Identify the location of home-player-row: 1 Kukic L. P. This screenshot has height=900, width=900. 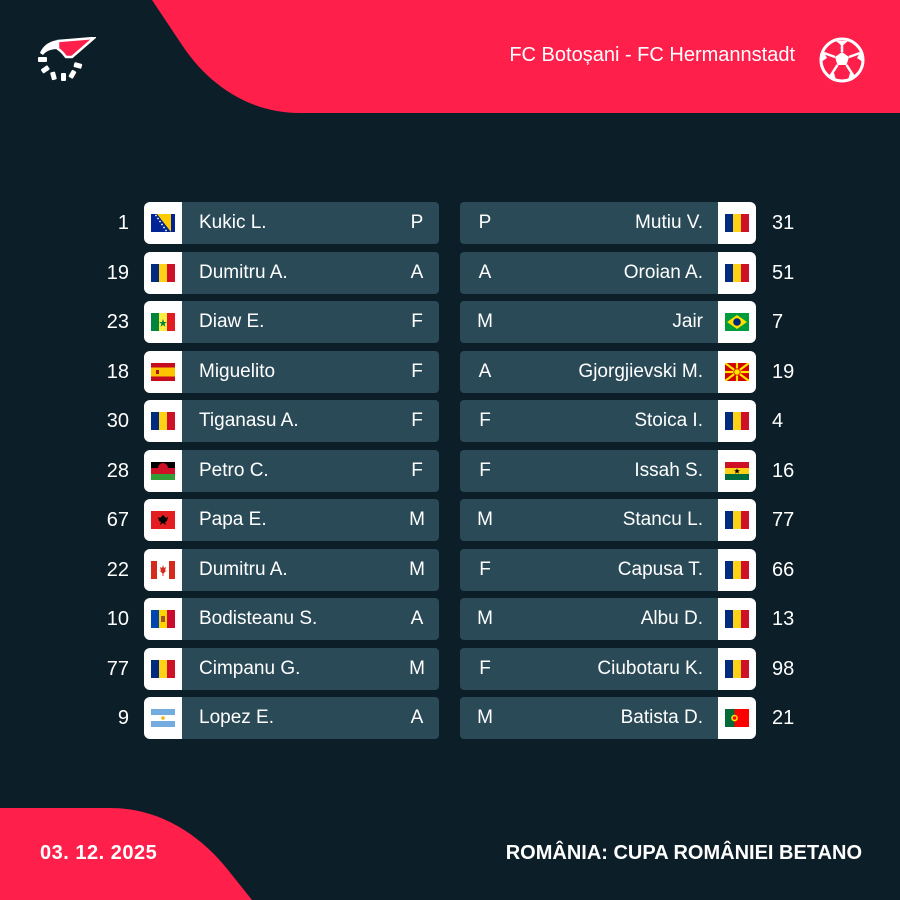
(450, 223).